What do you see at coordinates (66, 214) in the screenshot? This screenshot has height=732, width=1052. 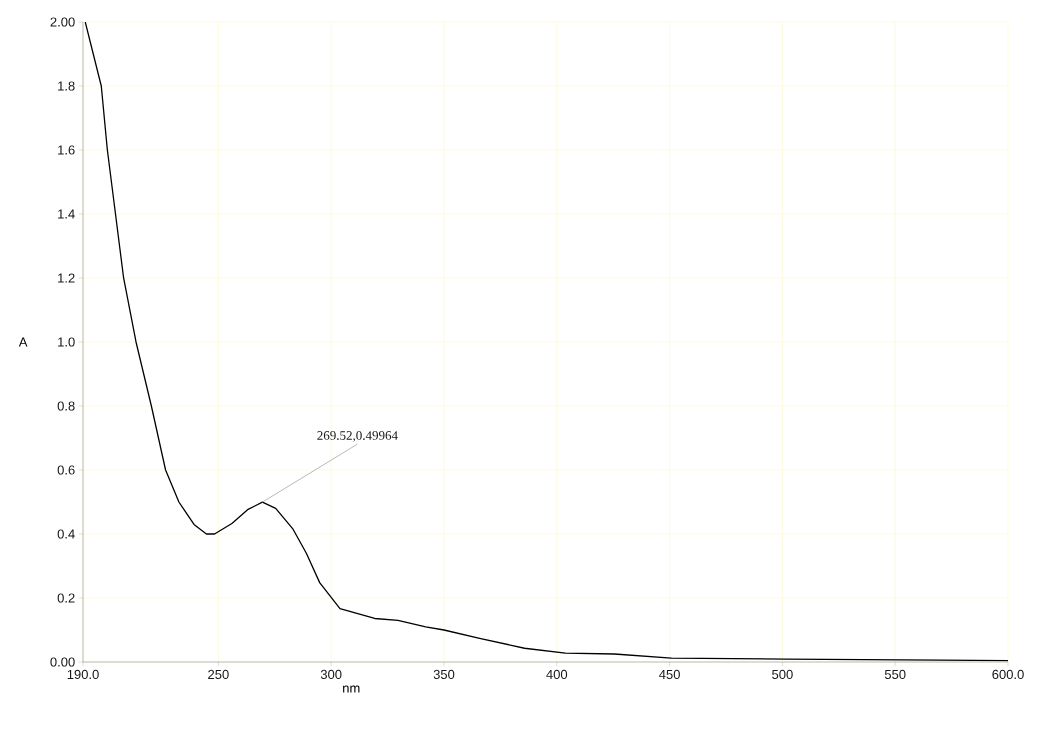 I see `y-tick-label: 1.4` at bounding box center [66, 214].